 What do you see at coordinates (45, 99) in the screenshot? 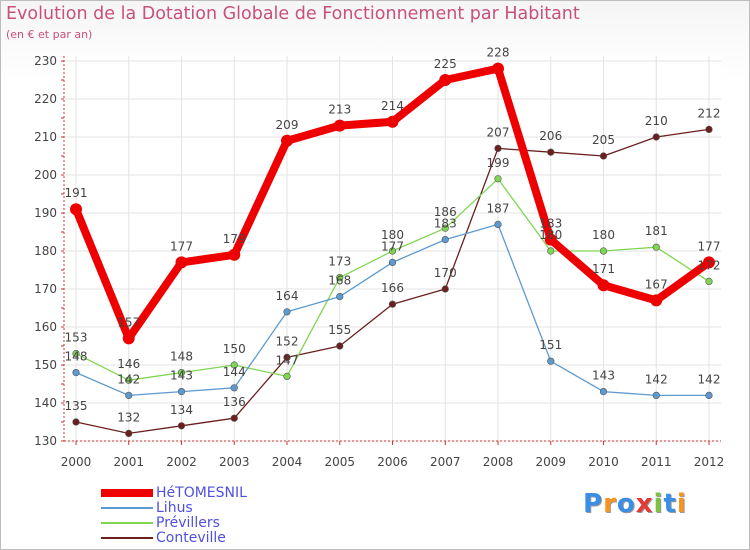
I see `y-tick-label: 220` at bounding box center [45, 99].